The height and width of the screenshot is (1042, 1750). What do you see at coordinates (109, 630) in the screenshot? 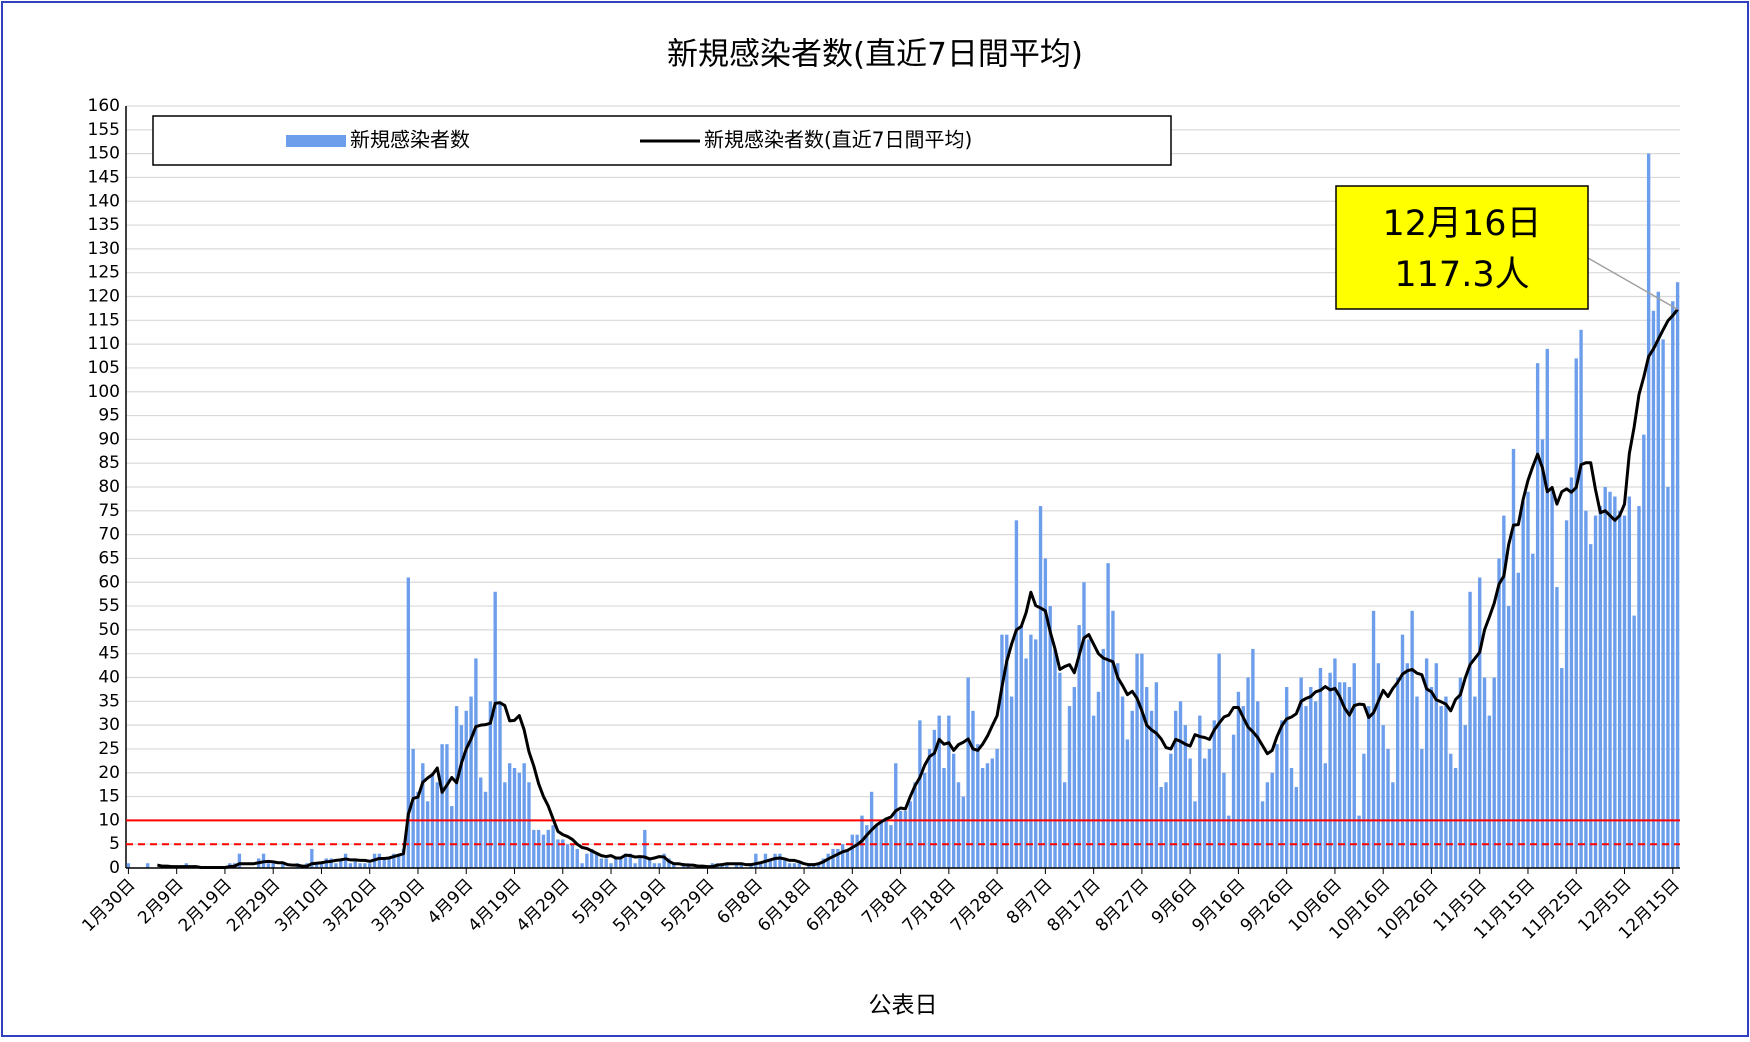
I see `y-tick-label: 50` at bounding box center [109, 630].